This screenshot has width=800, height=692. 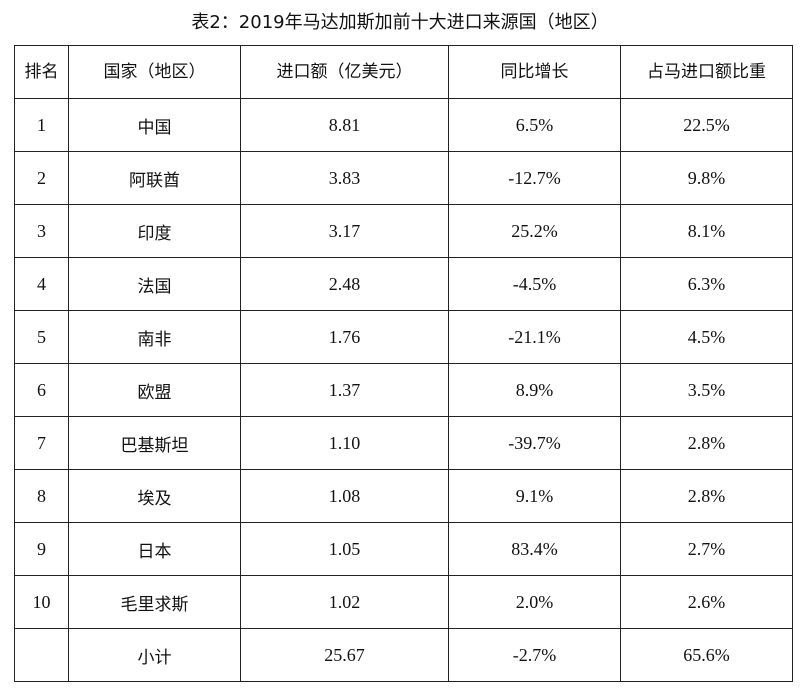 I want to click on table-row: 8 埃及 1.08 9.1% 2.8%, so click(x=403, y=496).